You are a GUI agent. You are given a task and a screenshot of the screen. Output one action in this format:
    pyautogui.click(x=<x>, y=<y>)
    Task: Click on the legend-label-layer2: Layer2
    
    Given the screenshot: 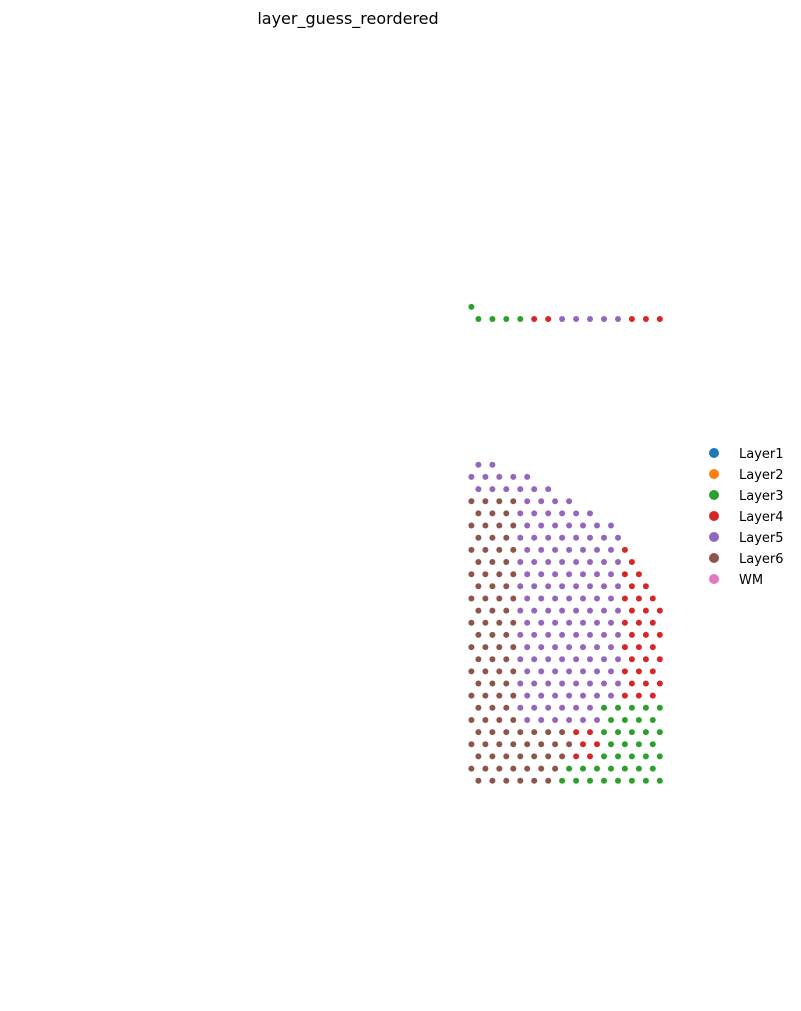 What is the action you would take?
    pyautogui.click(x=761, y=475)
    